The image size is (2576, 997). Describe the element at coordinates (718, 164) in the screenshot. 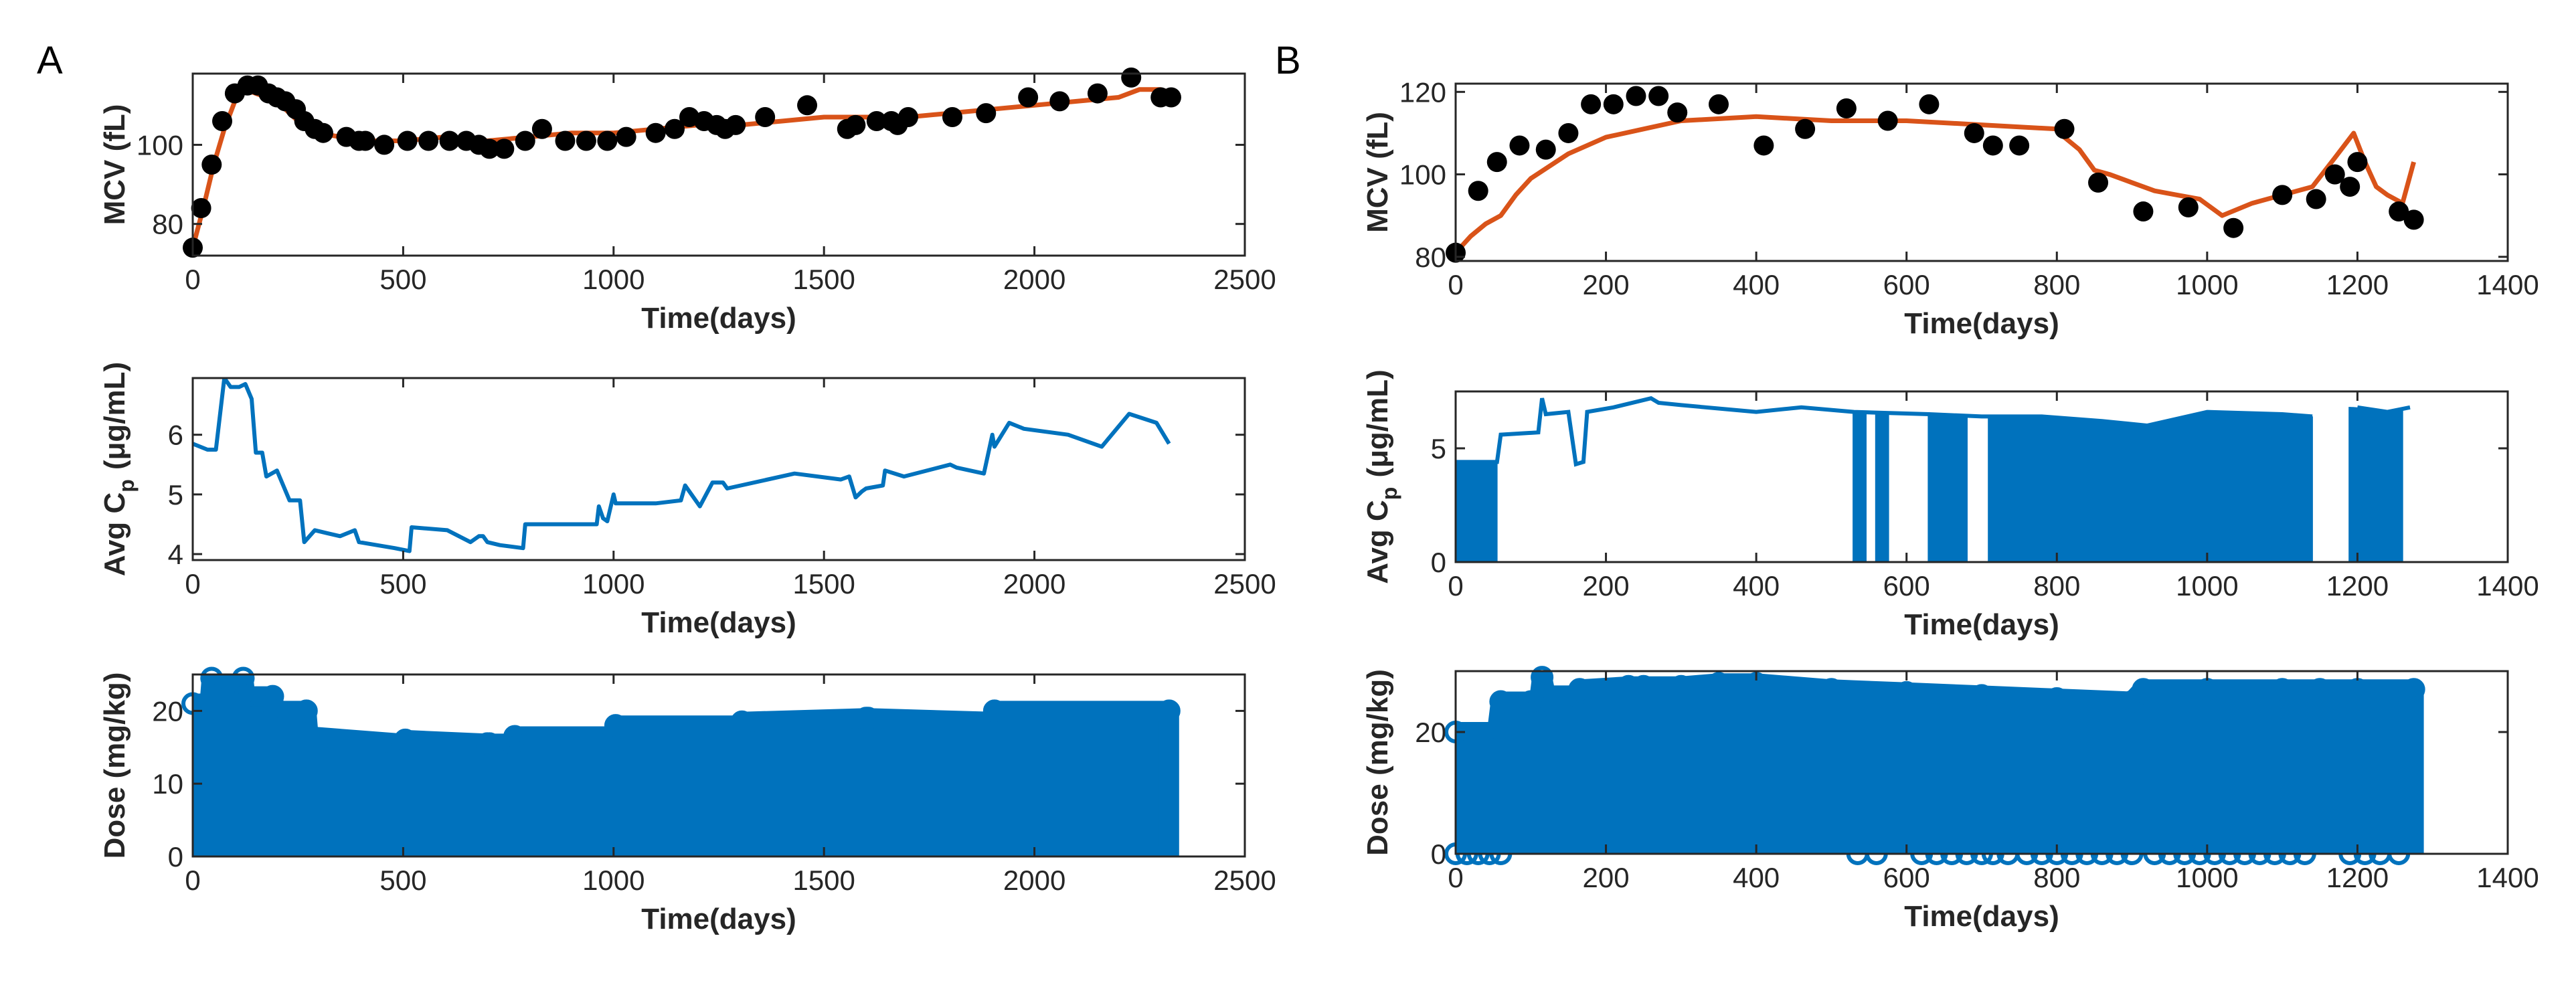

I see `A-mcv-axes-frame` at that location.